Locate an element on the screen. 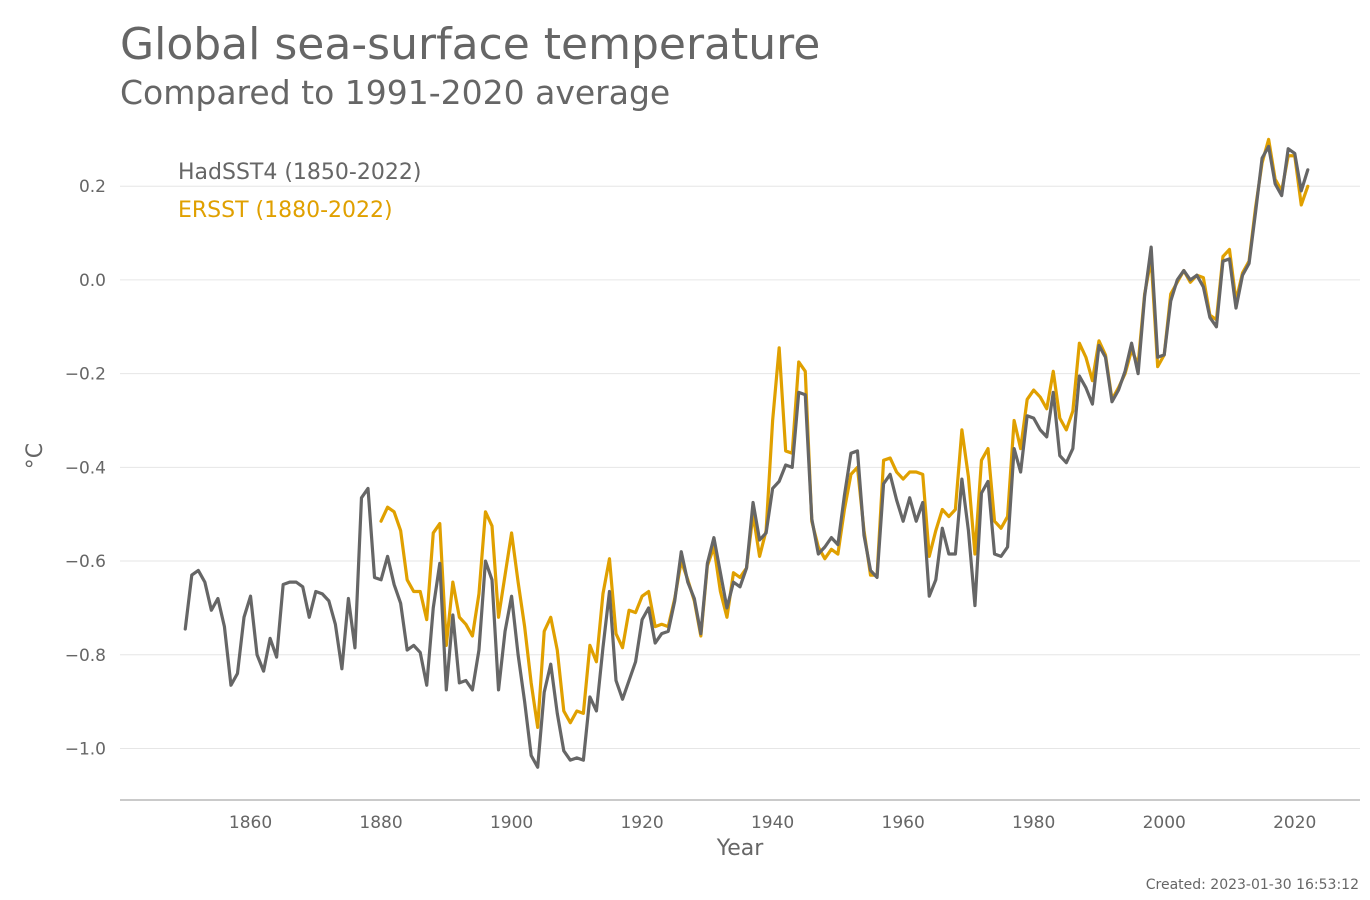 This screenshot has height=900, width=1370. legend-ersst: ERSST (1880-2022) is located at coordinates (285, 210).